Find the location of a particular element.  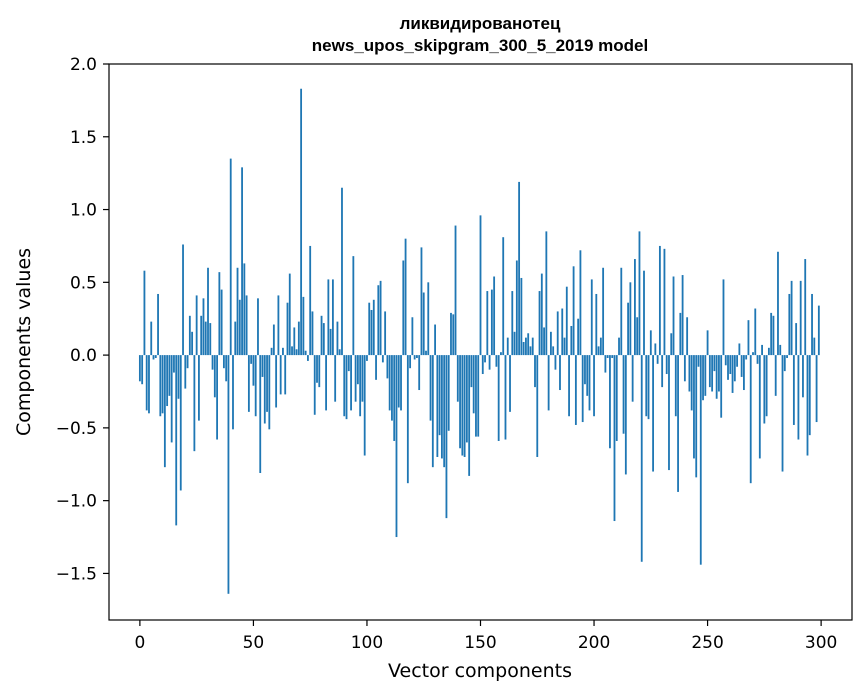

y-tick-label: 2.0 is located at coordinates (83, 65).